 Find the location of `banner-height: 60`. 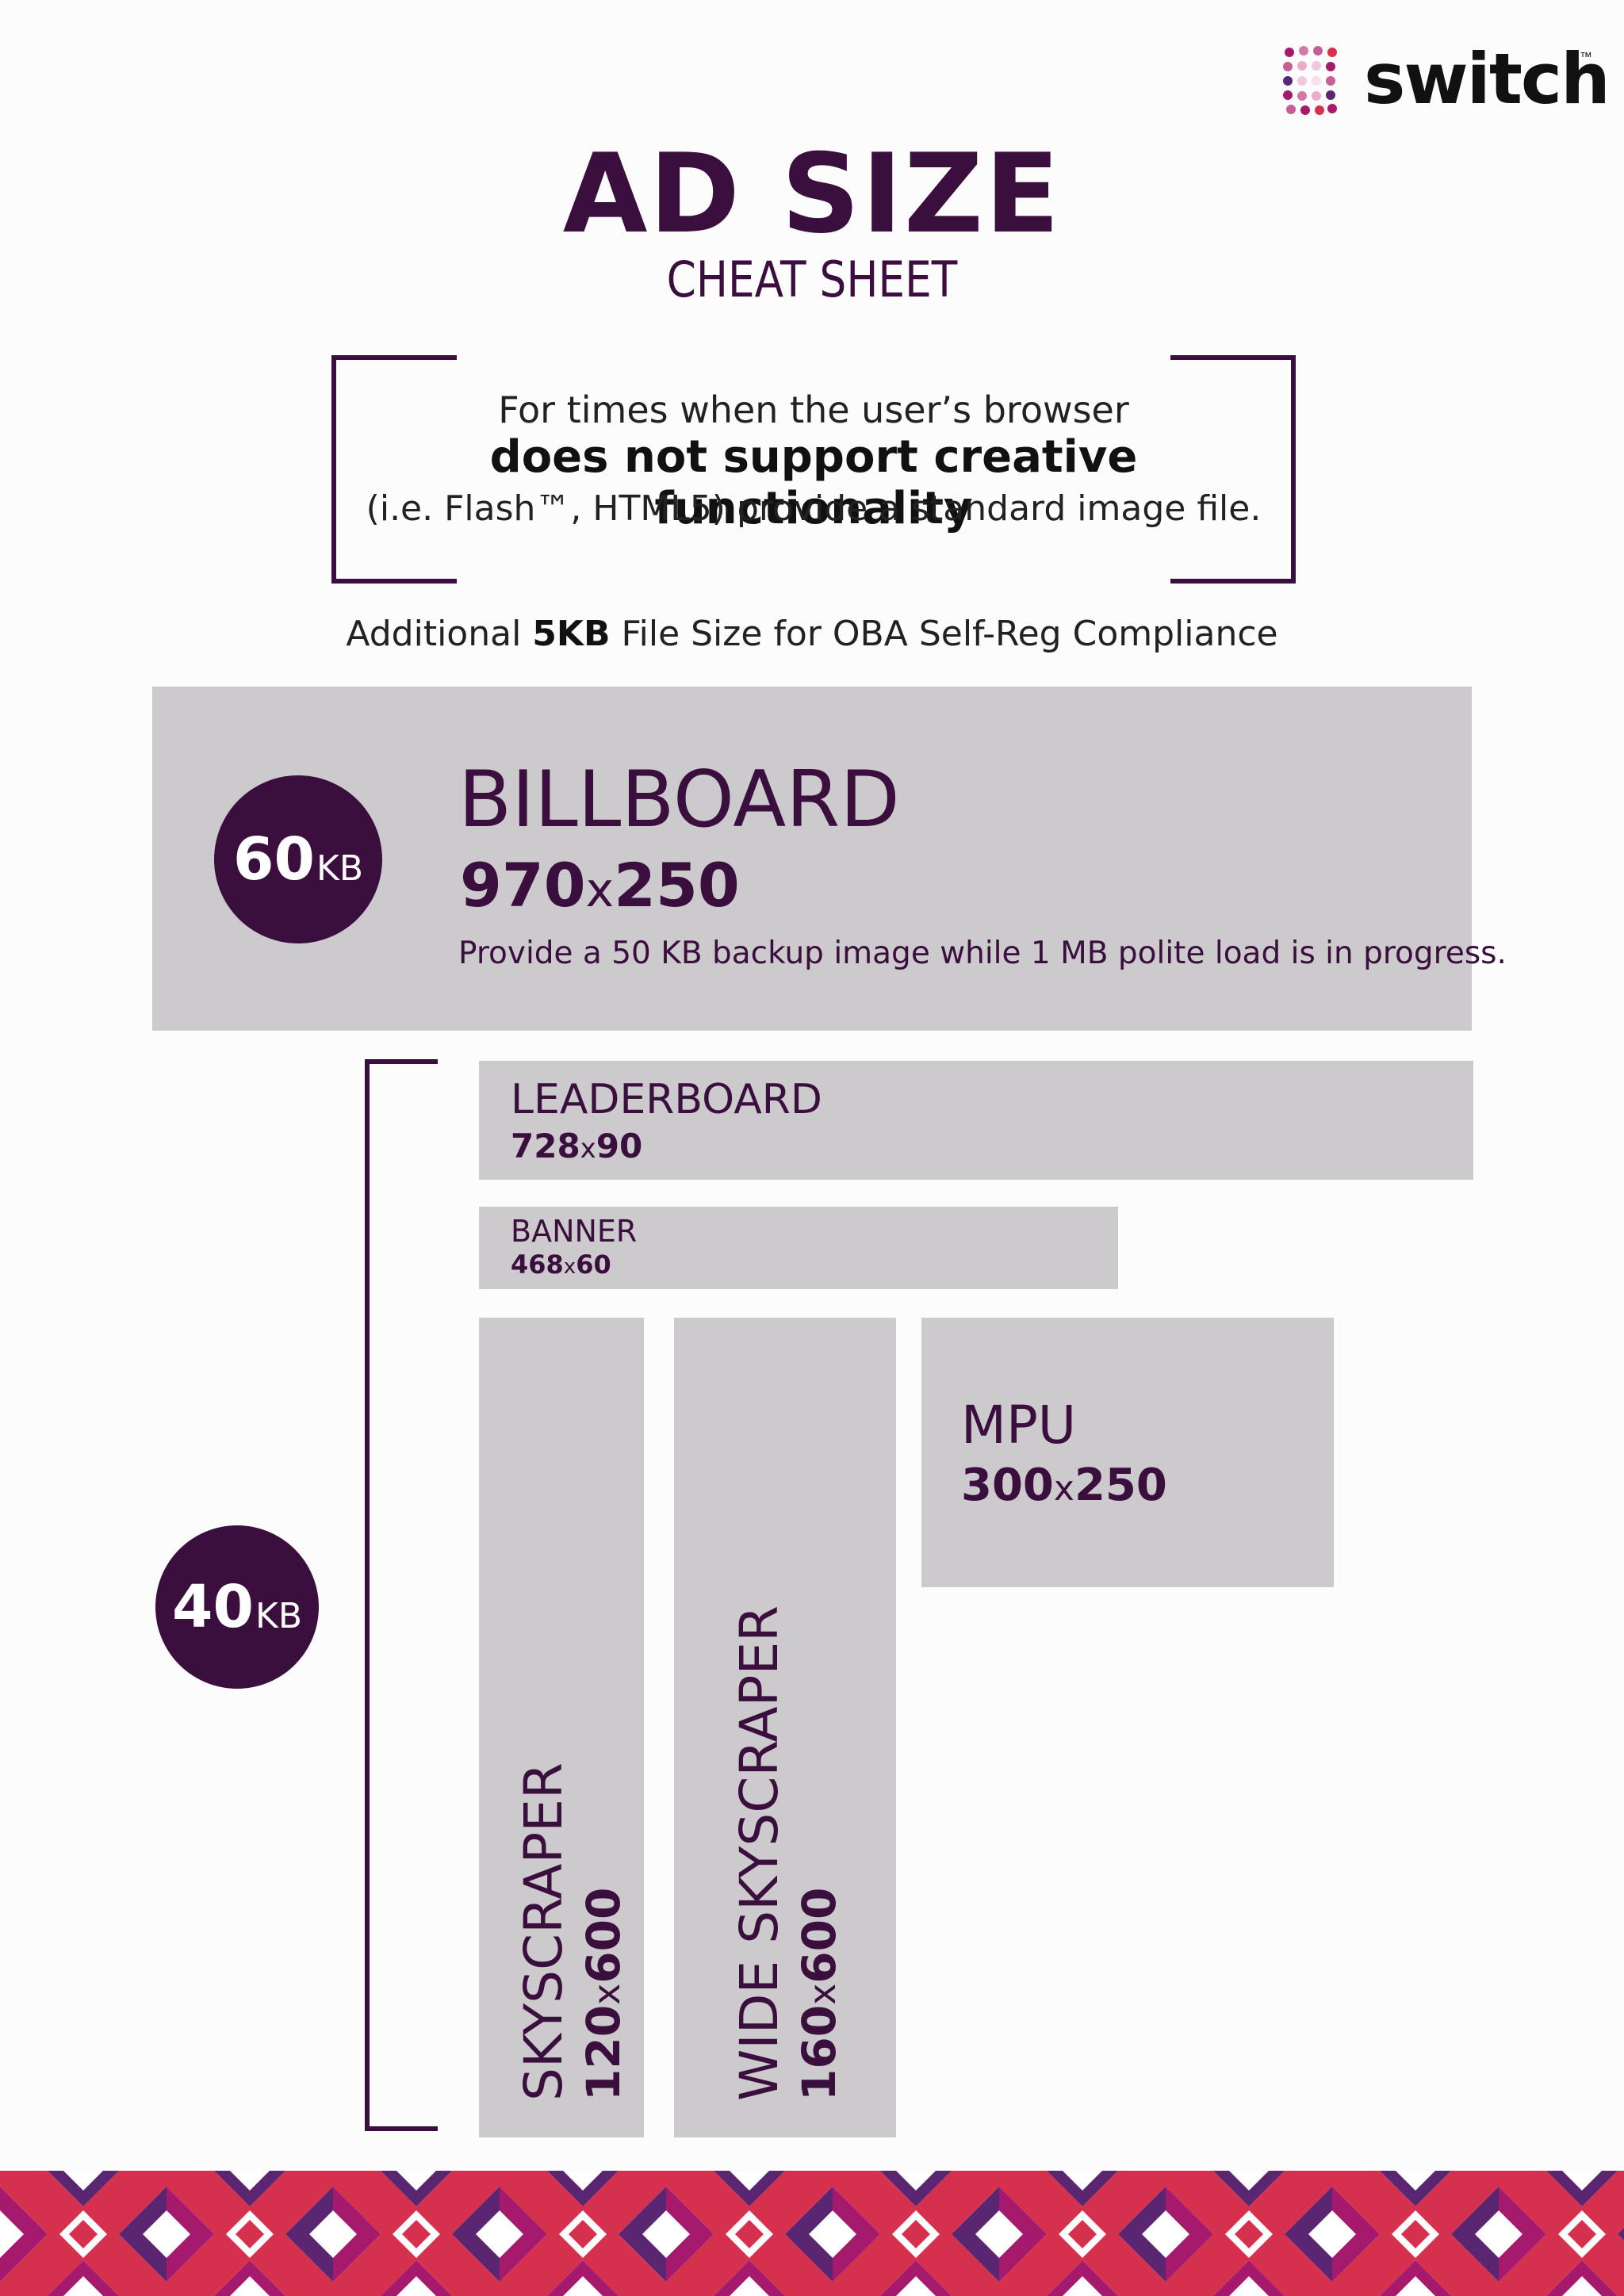

banner-height: 60 is located at coordinates (593, 1264).